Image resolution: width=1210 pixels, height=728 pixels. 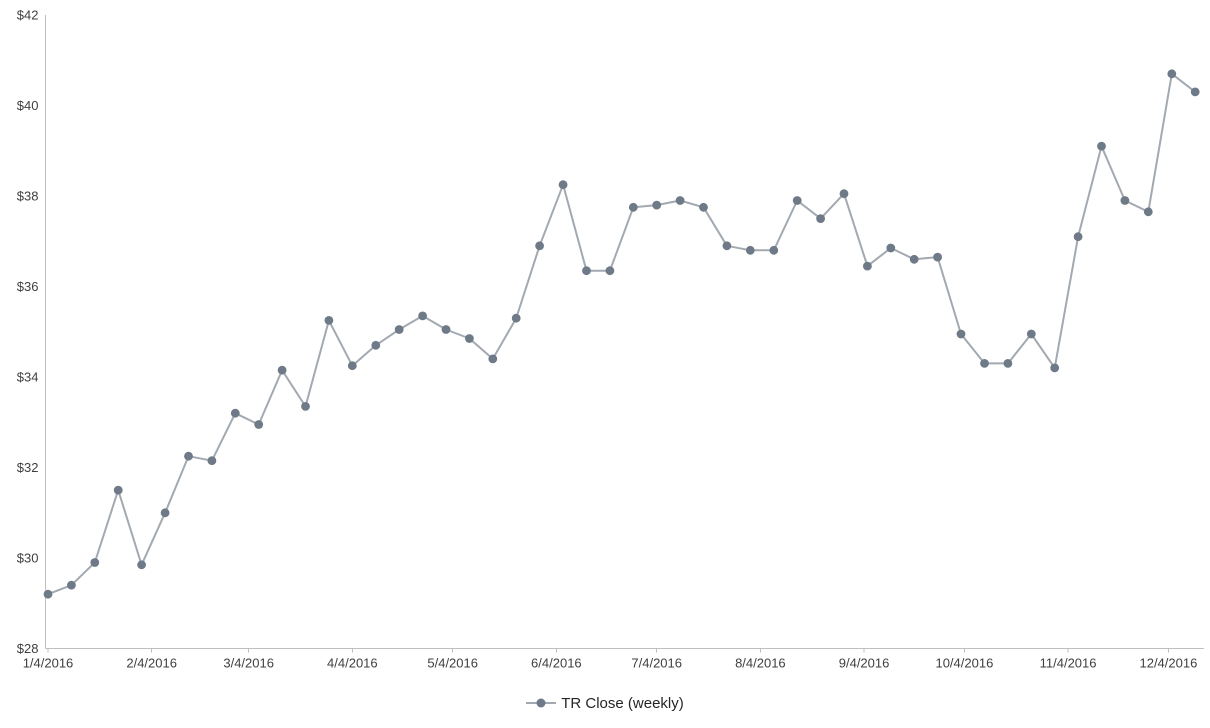 I want to click on y-axis-label: $38, so click(x=28, y=196).